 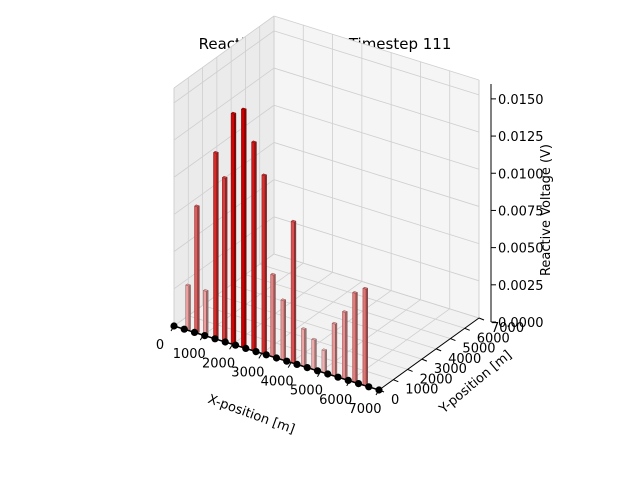 I want to click on floor-pane, so click(x=326, y=322).